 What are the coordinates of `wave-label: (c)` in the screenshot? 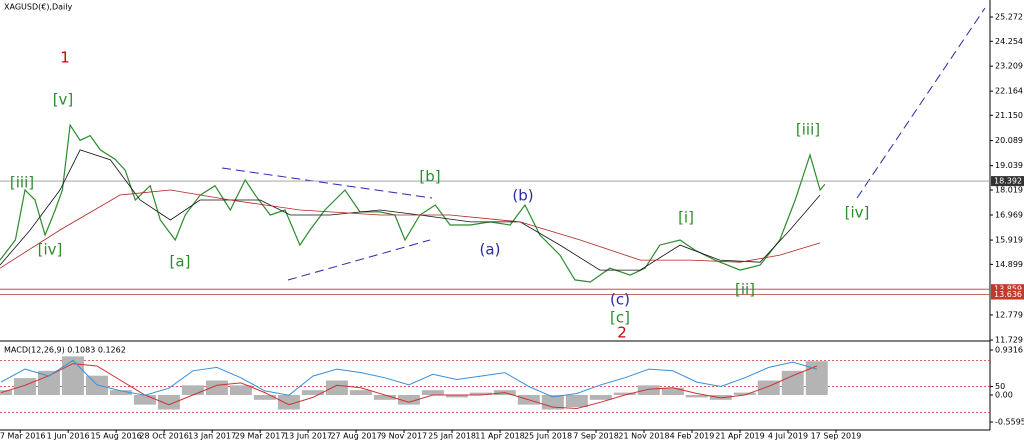 It's located at (620, 300).